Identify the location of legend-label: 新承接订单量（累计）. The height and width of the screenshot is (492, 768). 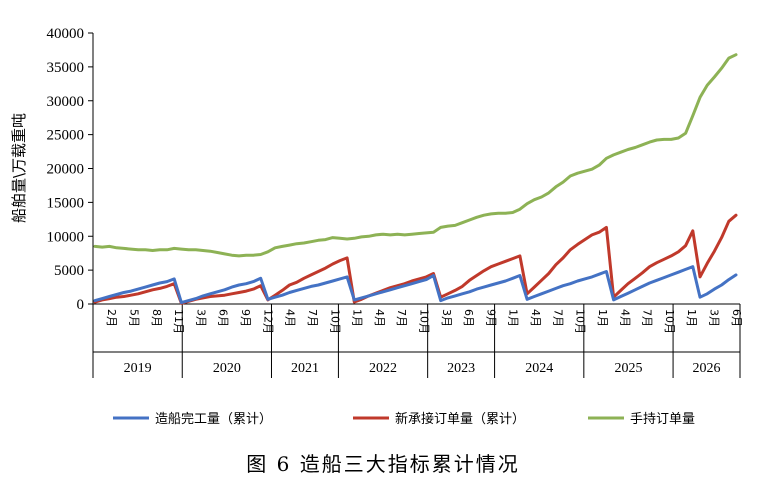
(460, 419).